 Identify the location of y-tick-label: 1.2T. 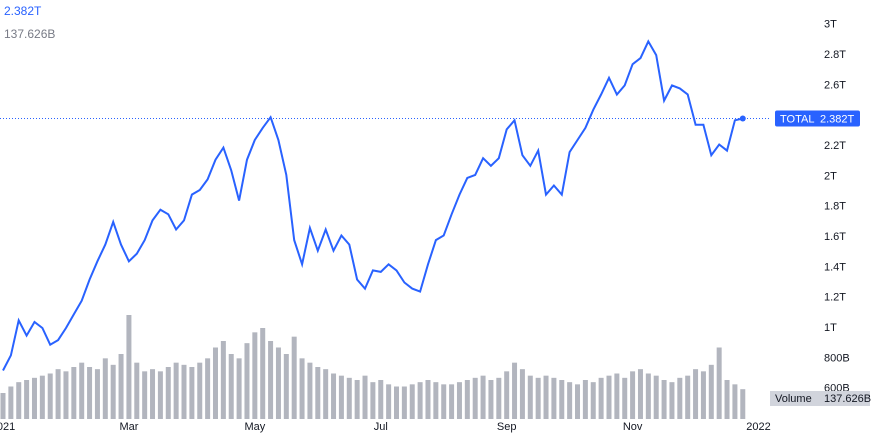
(835, 298).